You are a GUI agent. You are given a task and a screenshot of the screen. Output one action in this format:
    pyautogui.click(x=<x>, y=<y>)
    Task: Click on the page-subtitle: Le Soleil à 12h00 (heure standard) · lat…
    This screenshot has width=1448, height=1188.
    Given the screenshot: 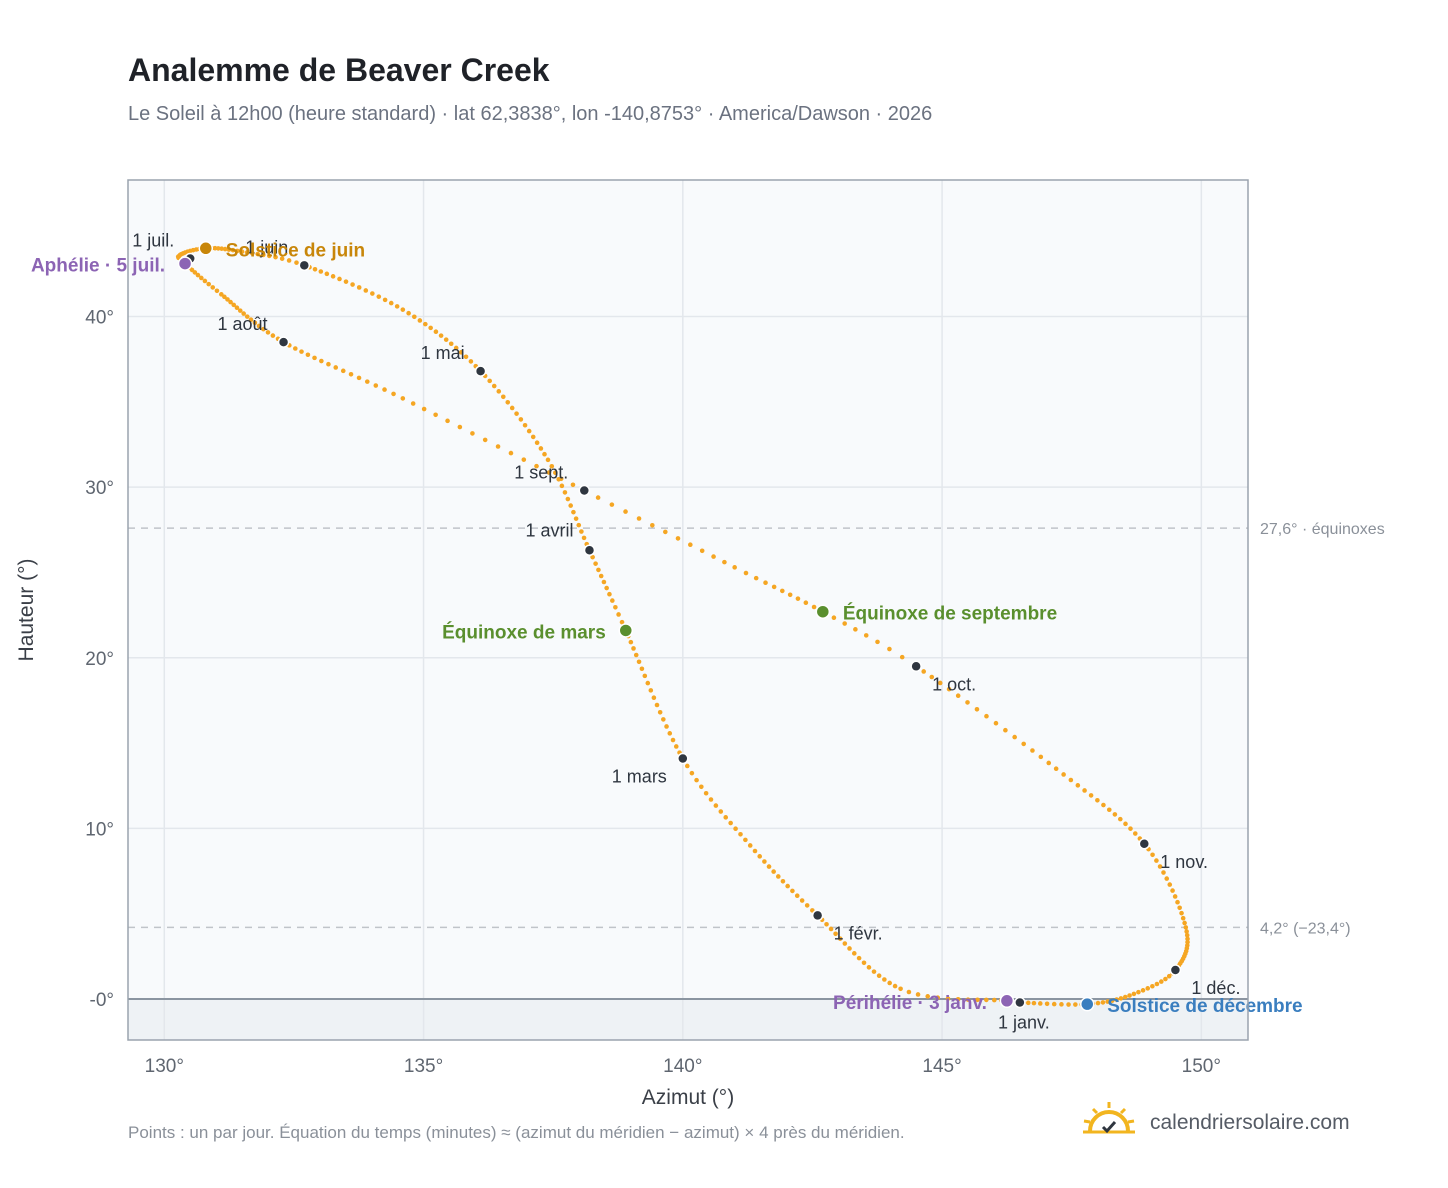 What is the action you would take?
    pyautogui.click(x=530, y=114)
    